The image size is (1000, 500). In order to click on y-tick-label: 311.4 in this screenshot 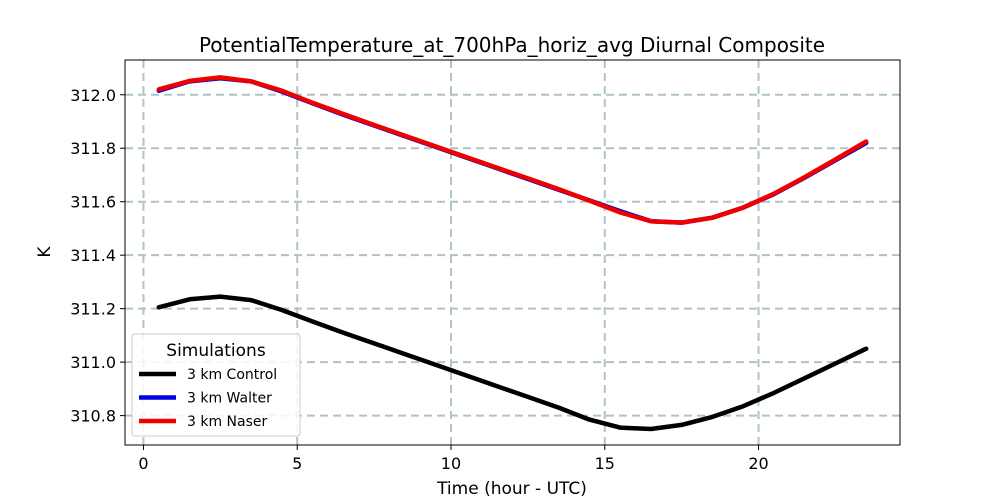, I will do `click(93, 255)`.